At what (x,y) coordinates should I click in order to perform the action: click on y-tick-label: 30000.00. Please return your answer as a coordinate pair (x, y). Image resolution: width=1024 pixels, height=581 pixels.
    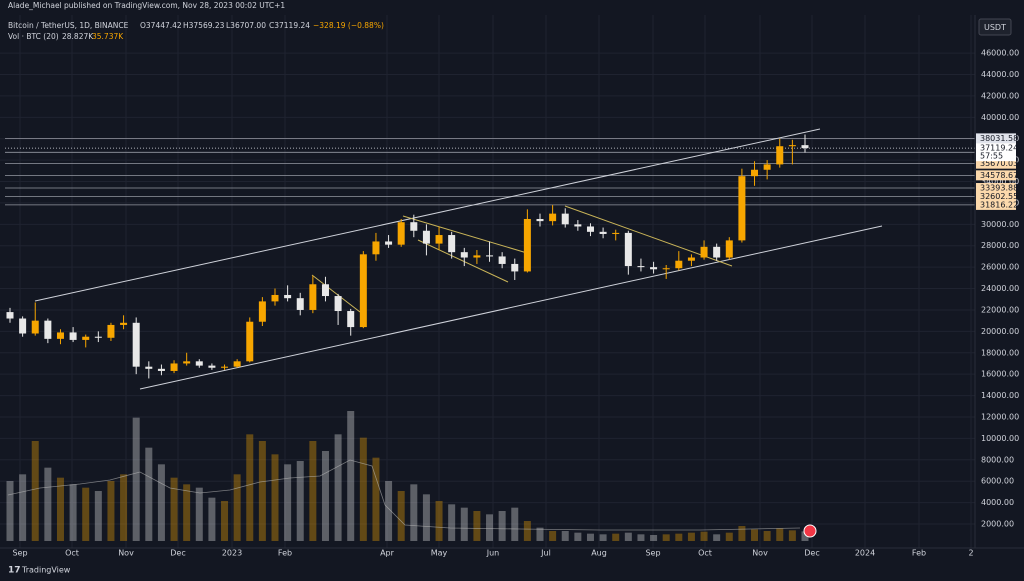
    Looking at the image, I should click on (1000, 224).